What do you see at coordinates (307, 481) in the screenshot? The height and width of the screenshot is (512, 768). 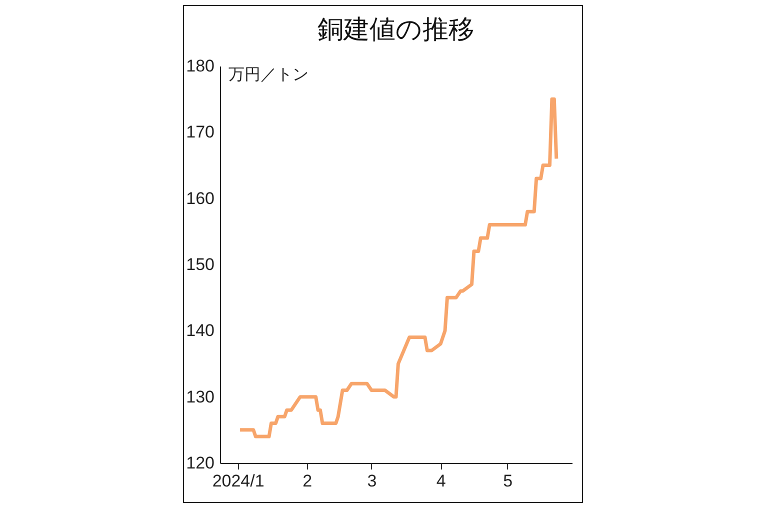 I see `x-tick-label: 2` at bounding box center [307, 481].